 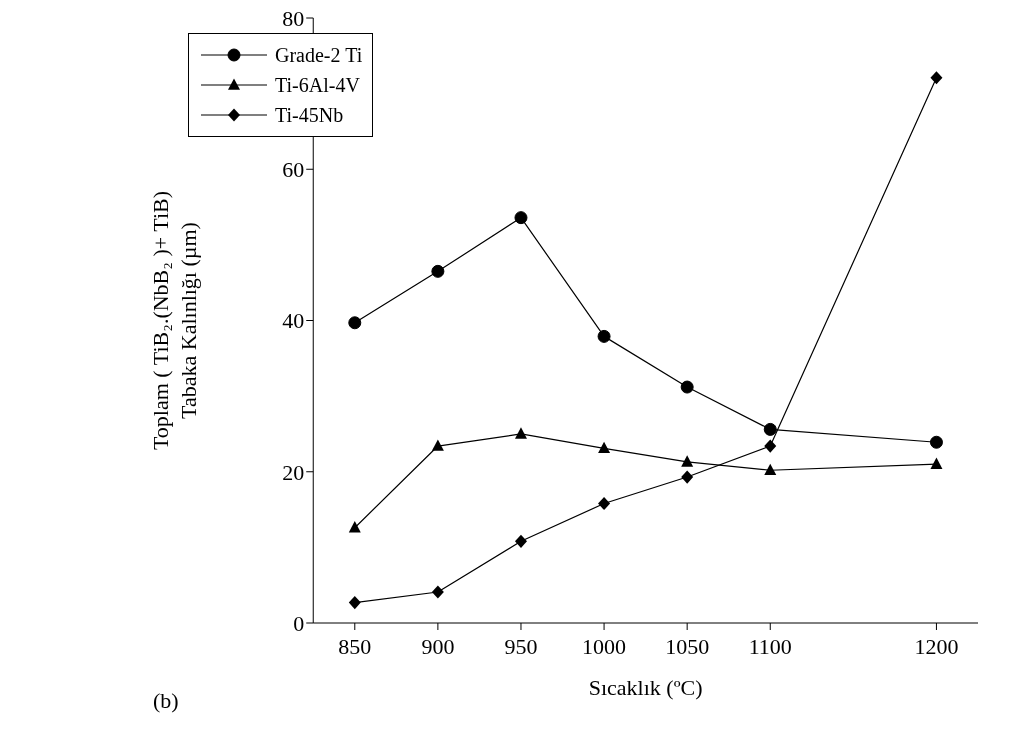 What do you see at coordinates (770, 646) in the screenshot?
I see `x-tick-label: 1100` at bounding box center [770, 646].